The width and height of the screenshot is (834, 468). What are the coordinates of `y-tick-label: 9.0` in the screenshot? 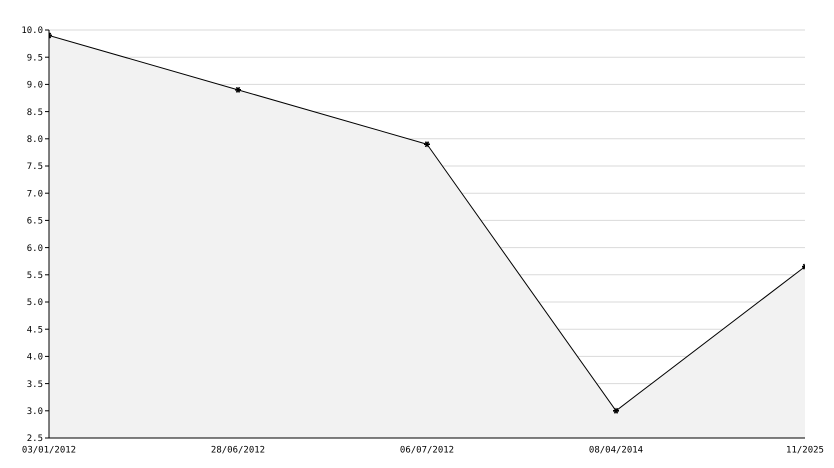 It's located at (34, 85).